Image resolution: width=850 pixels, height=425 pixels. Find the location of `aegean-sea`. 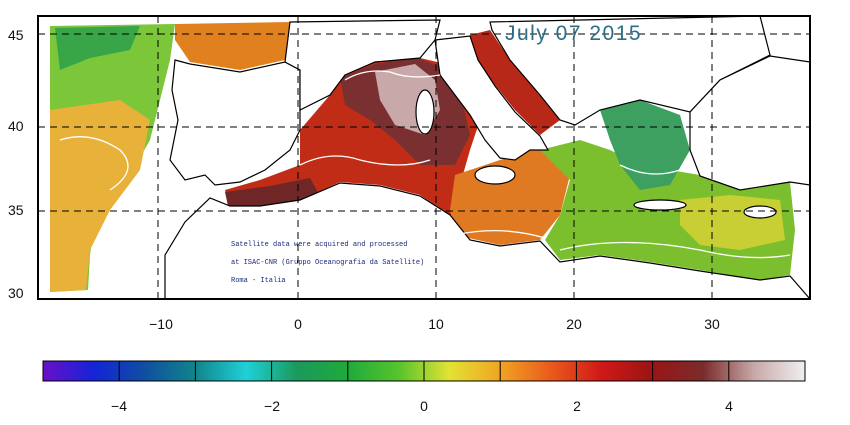

aegean-sea is located at coordinates (645, 145).